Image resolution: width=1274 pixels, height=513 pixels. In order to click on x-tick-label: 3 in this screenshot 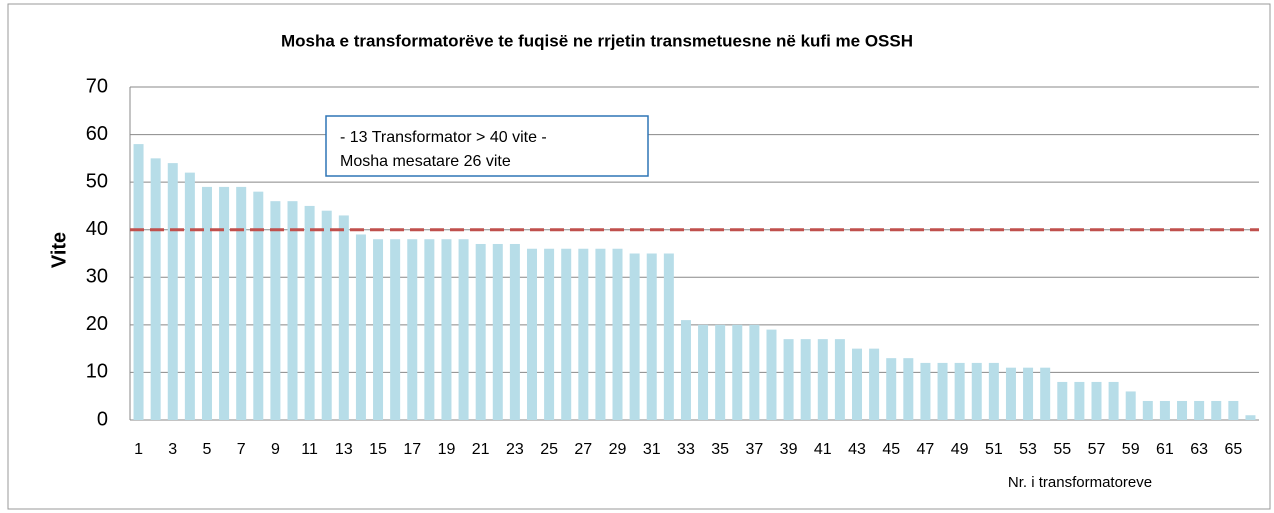, I will do `click(172, 449)`.